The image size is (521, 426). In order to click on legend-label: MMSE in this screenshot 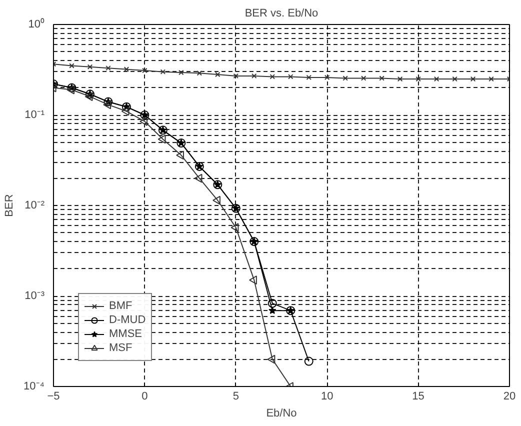, I will do `click(125, 334)`.